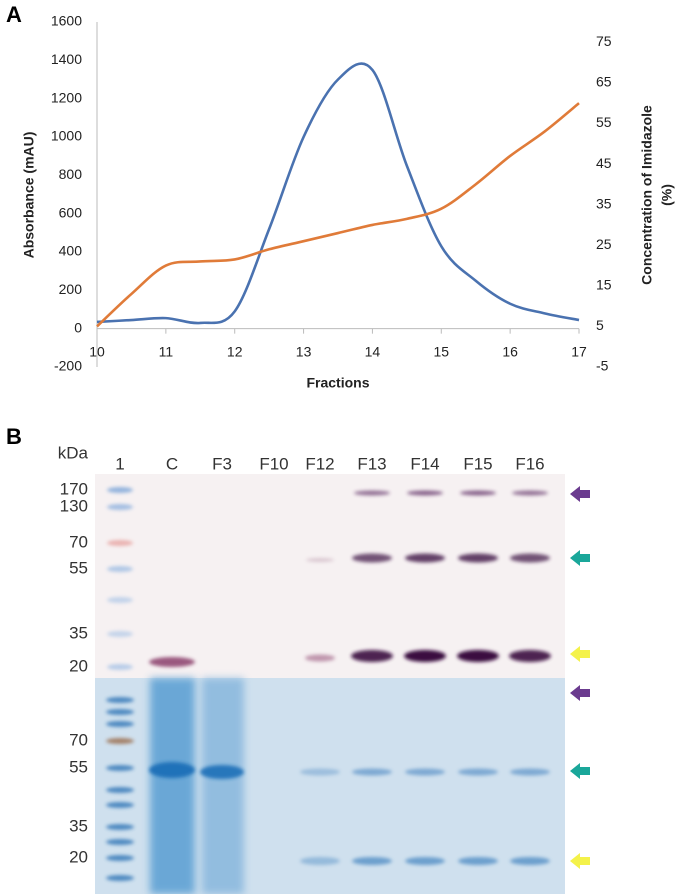  I want to click on lane-label: F13, so click(371, 463).